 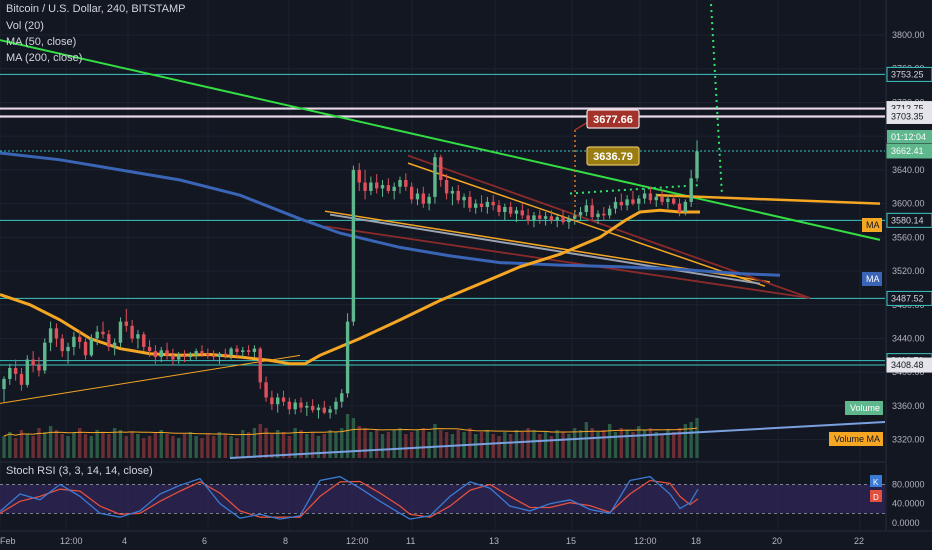 I want to click on volume-ma-tag-box, so click(x=856, y=439).